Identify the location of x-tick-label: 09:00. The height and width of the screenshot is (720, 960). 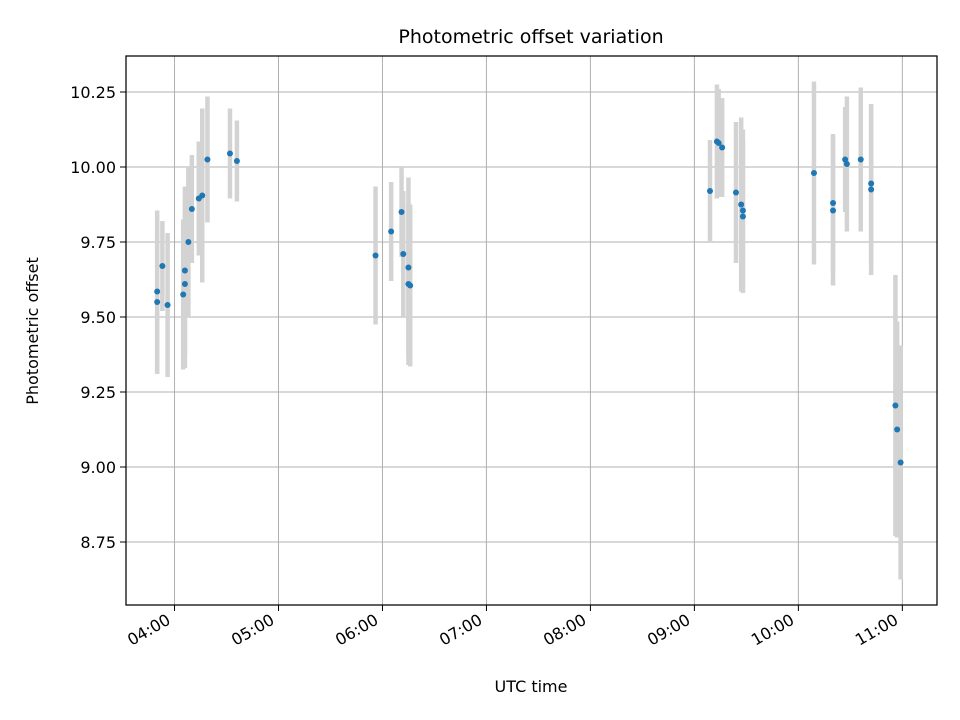
(668, 630).